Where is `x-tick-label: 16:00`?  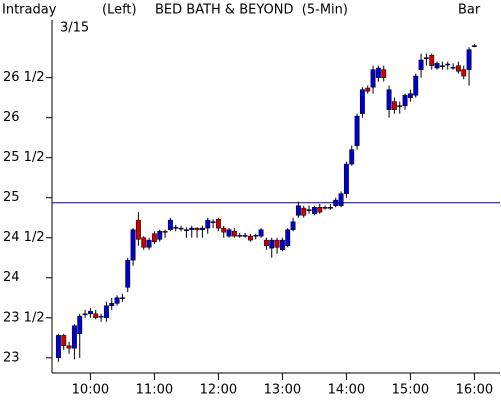
x-tick-label: 16:00 is located at coordinates (474, 390).